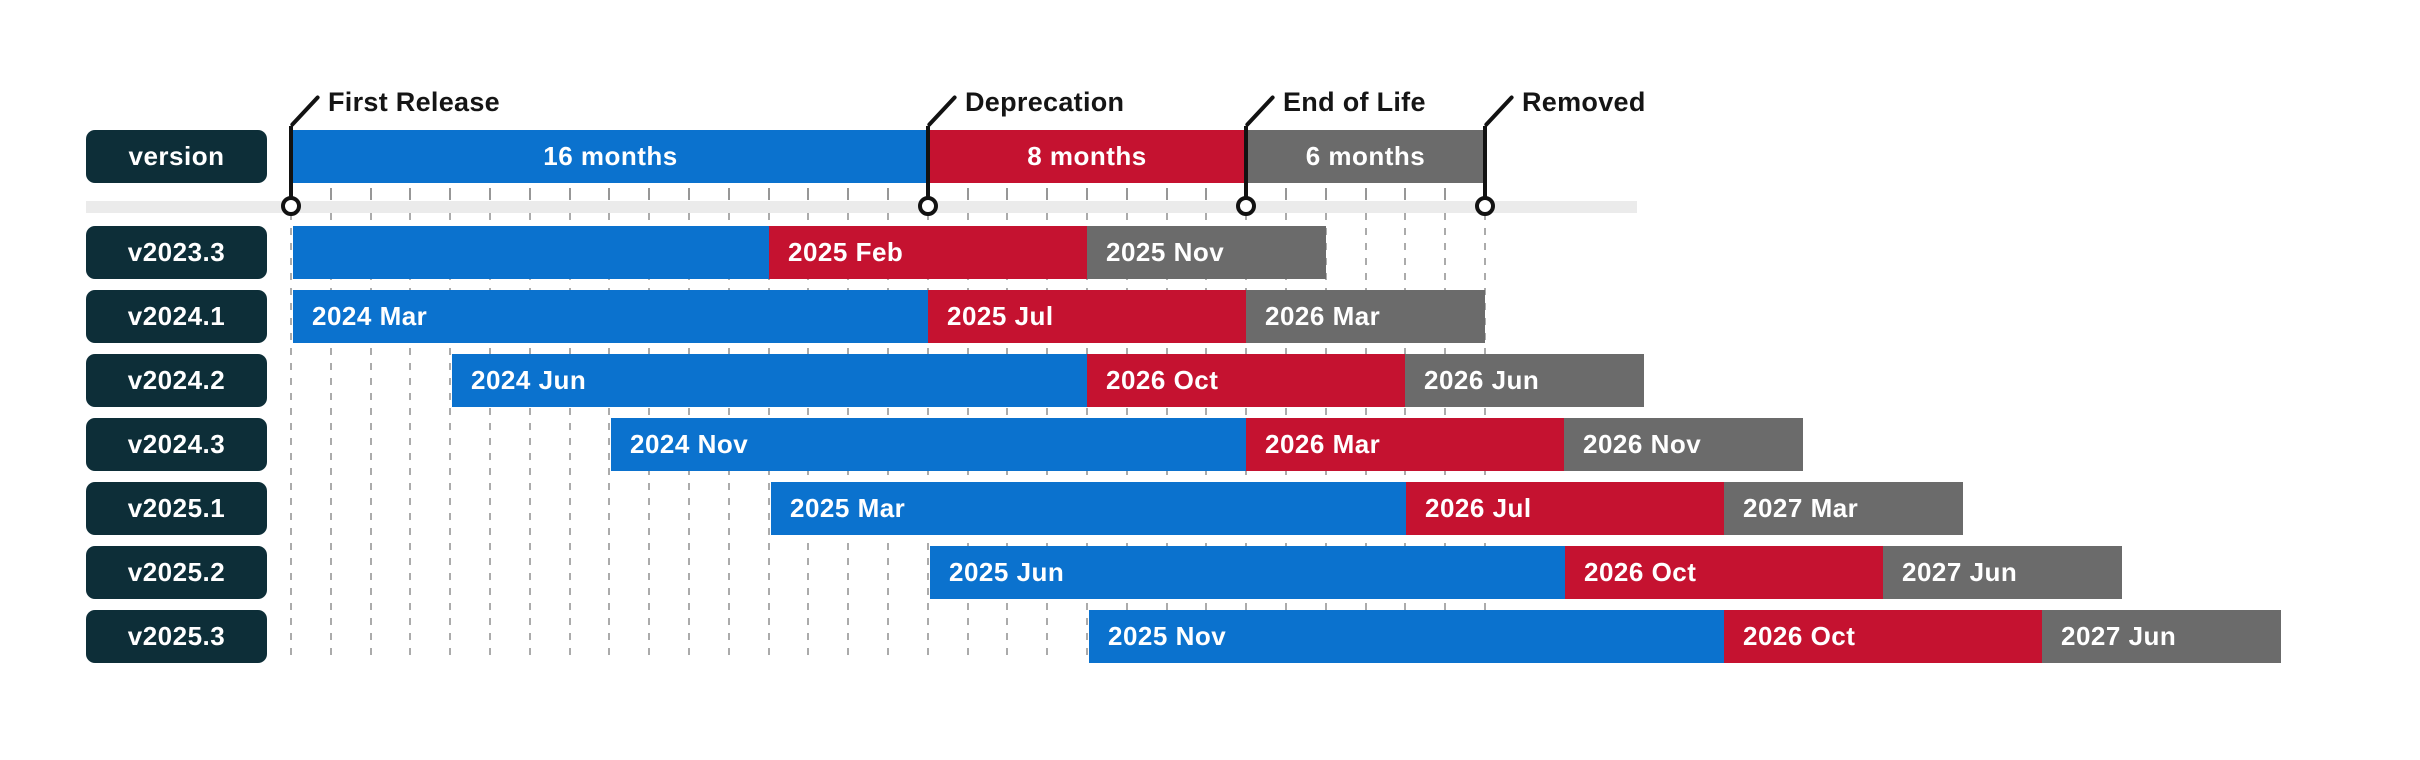  I want to click on timeline-axis-band, so click(861, 207).